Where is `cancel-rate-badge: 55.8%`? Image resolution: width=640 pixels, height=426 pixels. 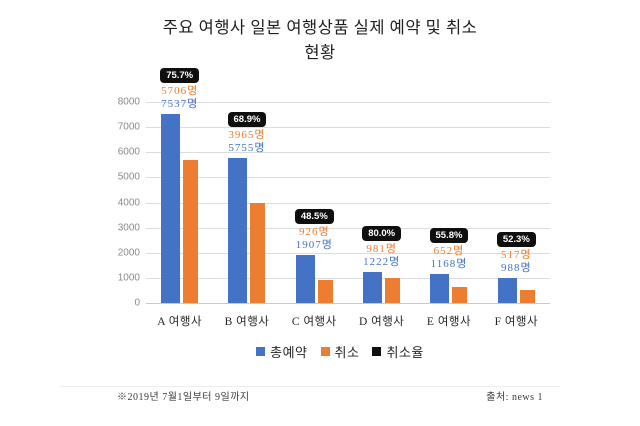
cancel-rate-badge: 55.8% is located at coordinates (449, 235).